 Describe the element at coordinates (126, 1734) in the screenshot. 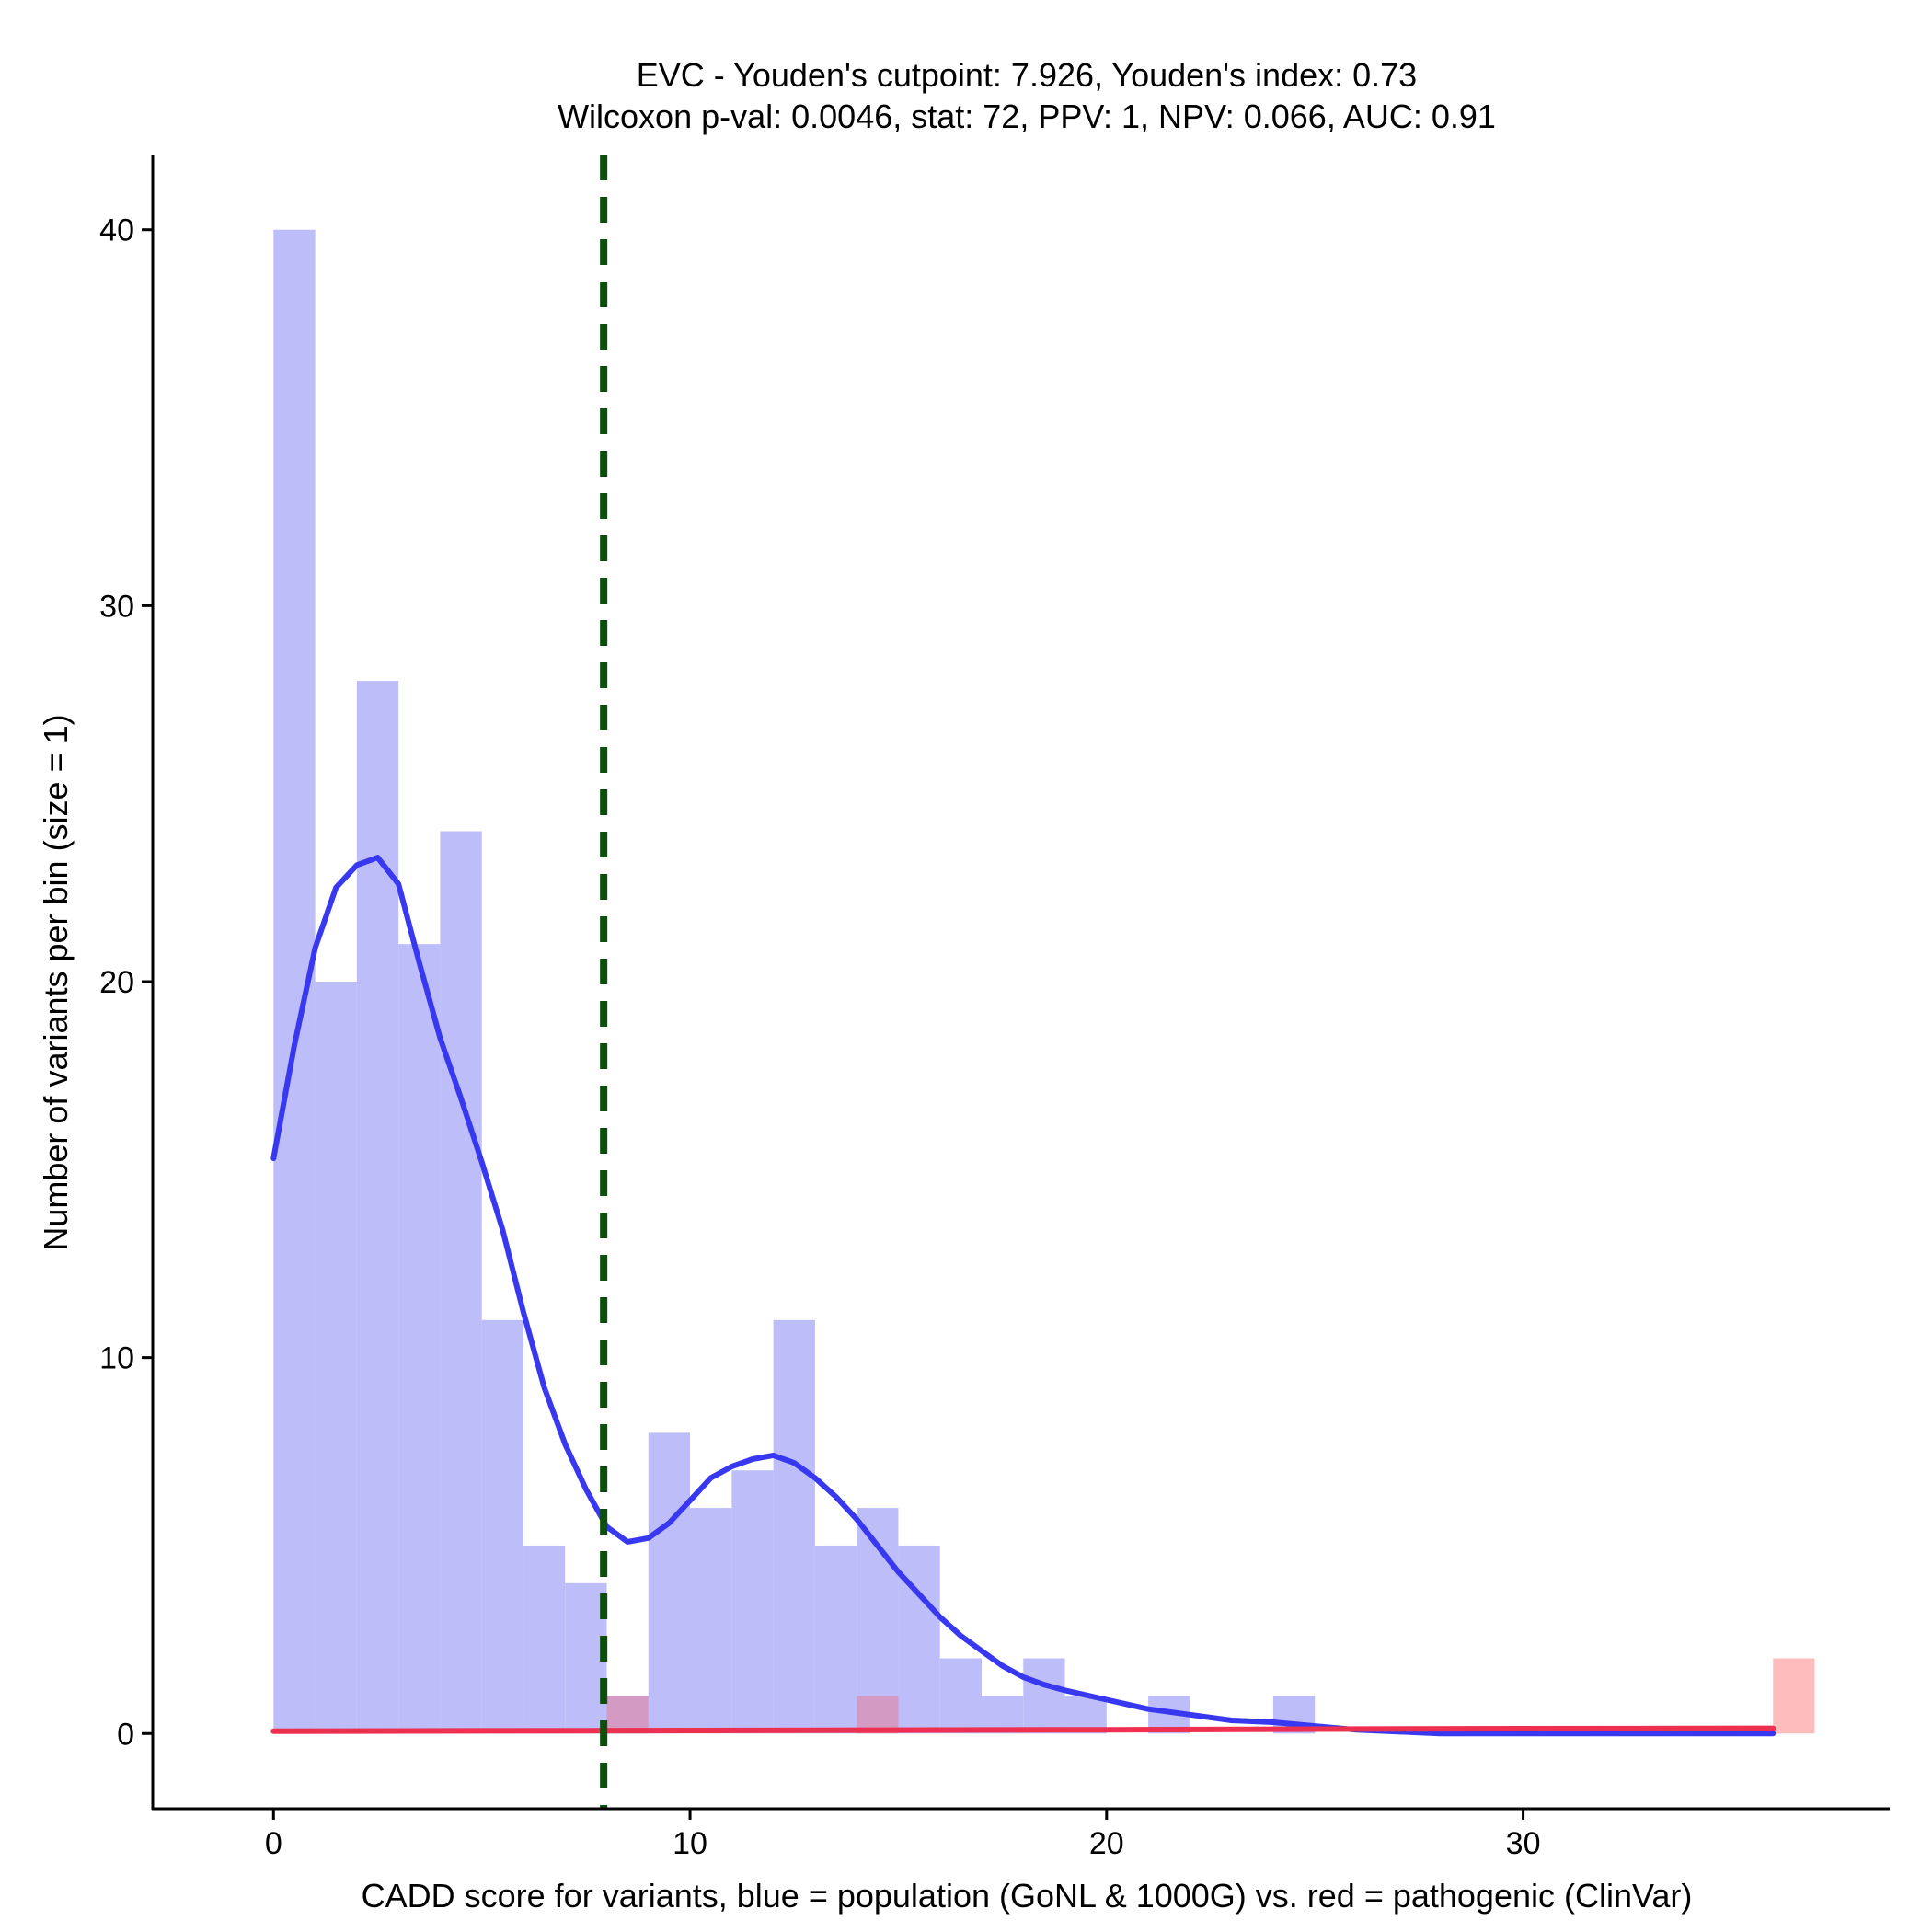

I see `y-tick-label: 0` at that location.